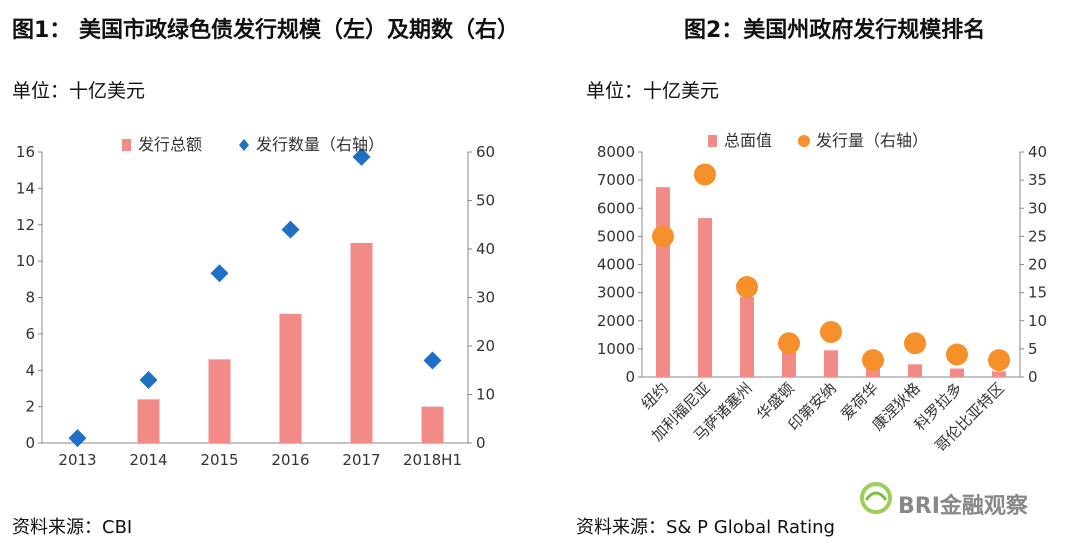  Describe the element at coordinates (616, 208) in the screenshot. I see `chart2-ytick-left-label: 6000` at that location.